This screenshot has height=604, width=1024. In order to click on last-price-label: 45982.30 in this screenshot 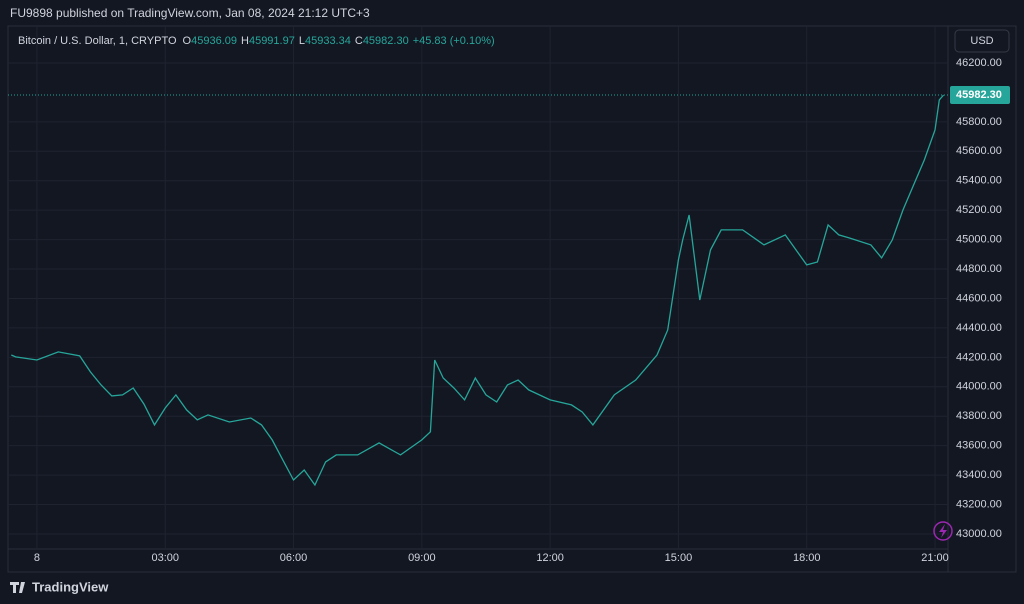, I will do `click(979, 95)`.